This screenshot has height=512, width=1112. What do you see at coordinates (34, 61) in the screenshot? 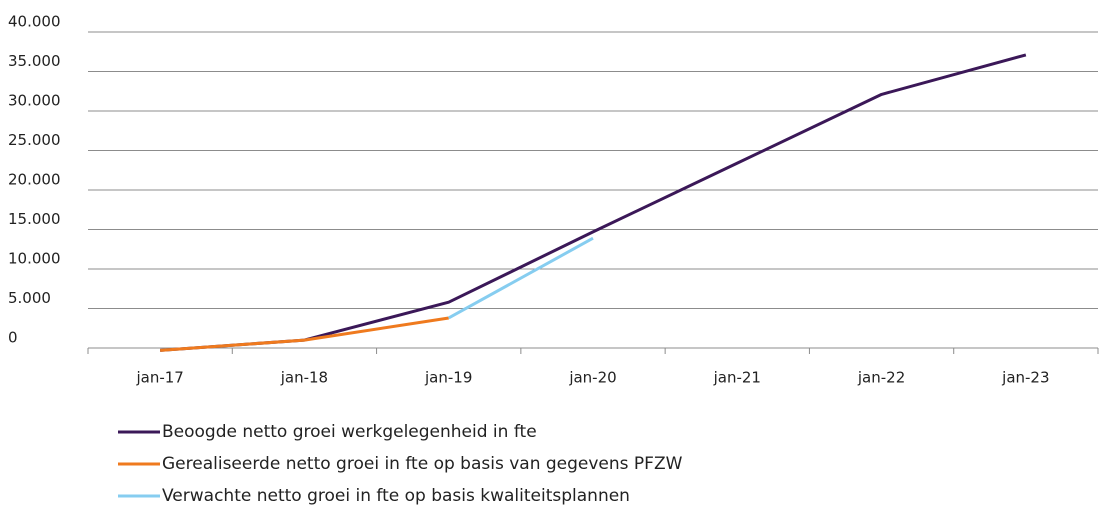
I see `y-tick-label: 35.000` at bounding box center [34, 61].